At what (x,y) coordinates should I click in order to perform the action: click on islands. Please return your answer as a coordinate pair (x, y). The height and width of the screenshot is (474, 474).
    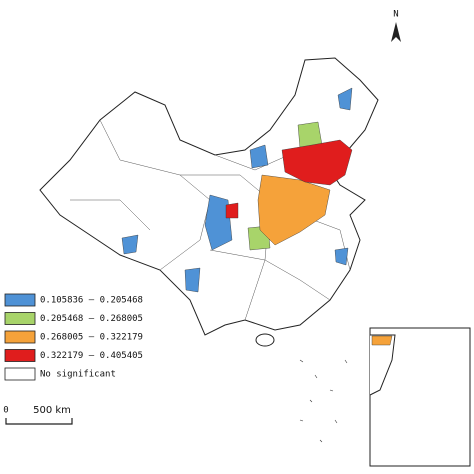
    Looking at the image, I should click on (323, 401).